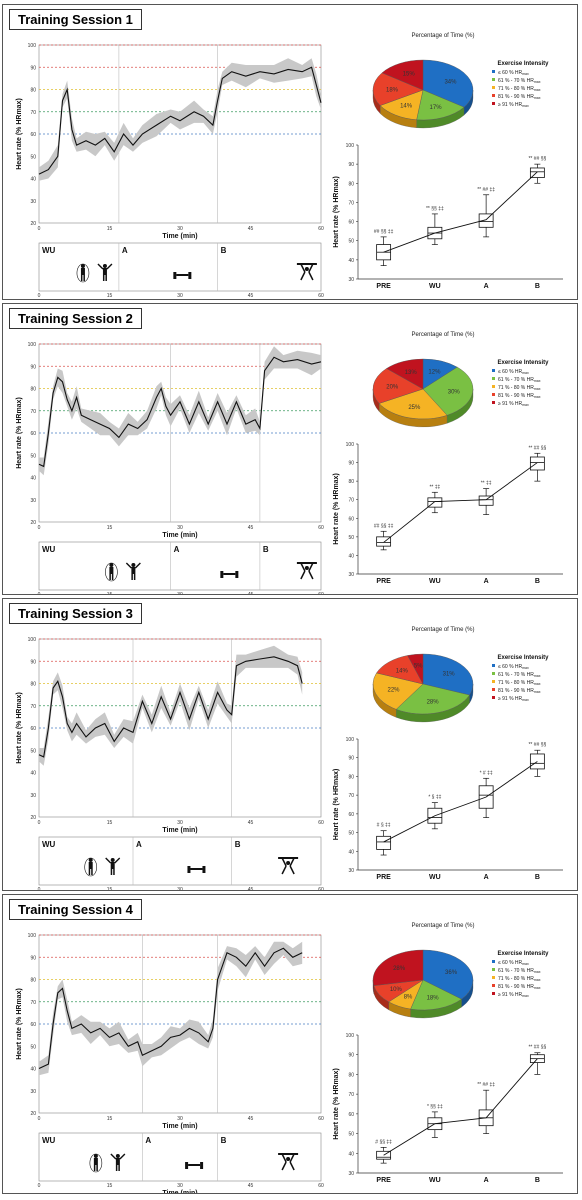 Image resolution: width=582 pixels, height=1200 pixels. Describe the element at coordinates (179, 1191) in the screenshot. I see `timeline-xlabel: Time (min)` at that location.